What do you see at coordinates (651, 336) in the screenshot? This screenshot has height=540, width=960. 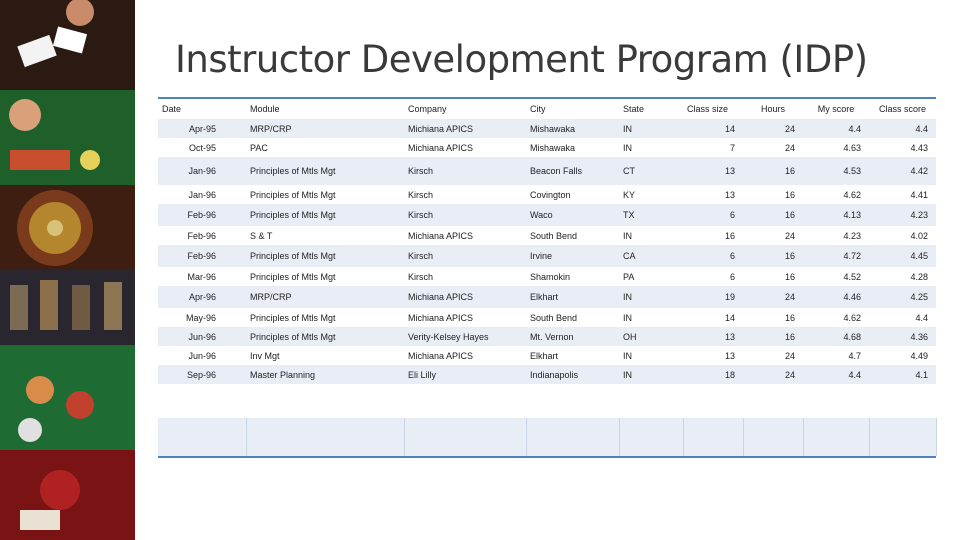 I see `cell-state: OH` at bounding box center [651, 336].